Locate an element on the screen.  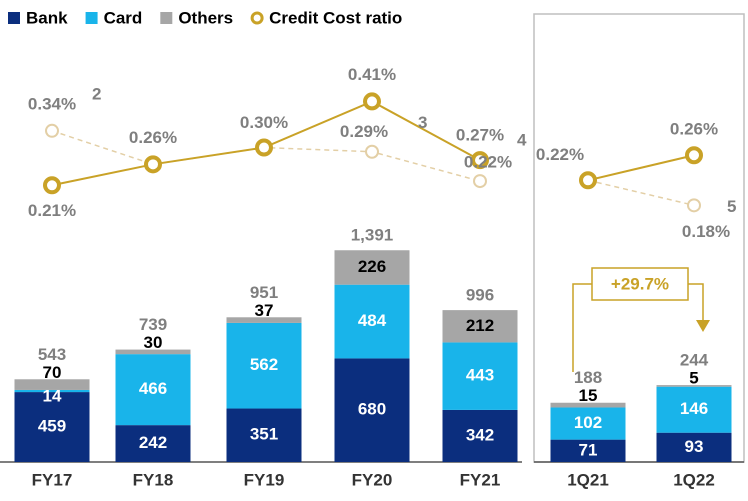
total-label: 739 is located at coordinates (153, 324).